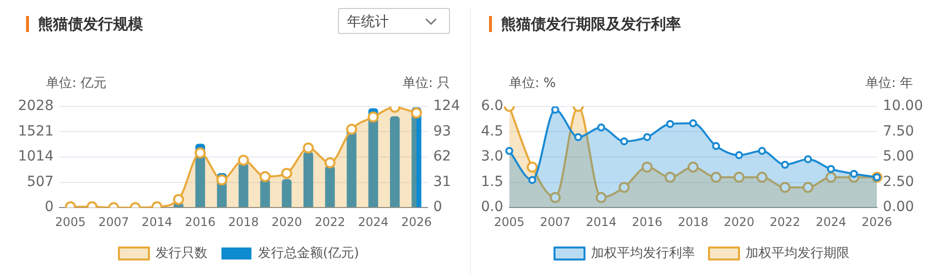  Describe the element at coordinates (903, 106) in the screenshot. I see `y2-tick-label: 10.00` at that location.